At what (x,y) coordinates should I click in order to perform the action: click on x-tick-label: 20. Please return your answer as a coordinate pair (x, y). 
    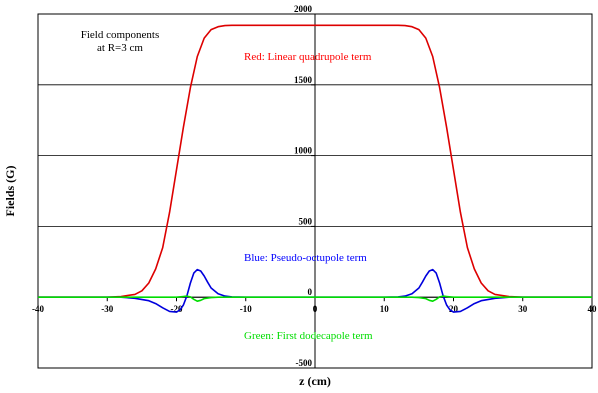
    Looking at the image, I should click on (454, 309).